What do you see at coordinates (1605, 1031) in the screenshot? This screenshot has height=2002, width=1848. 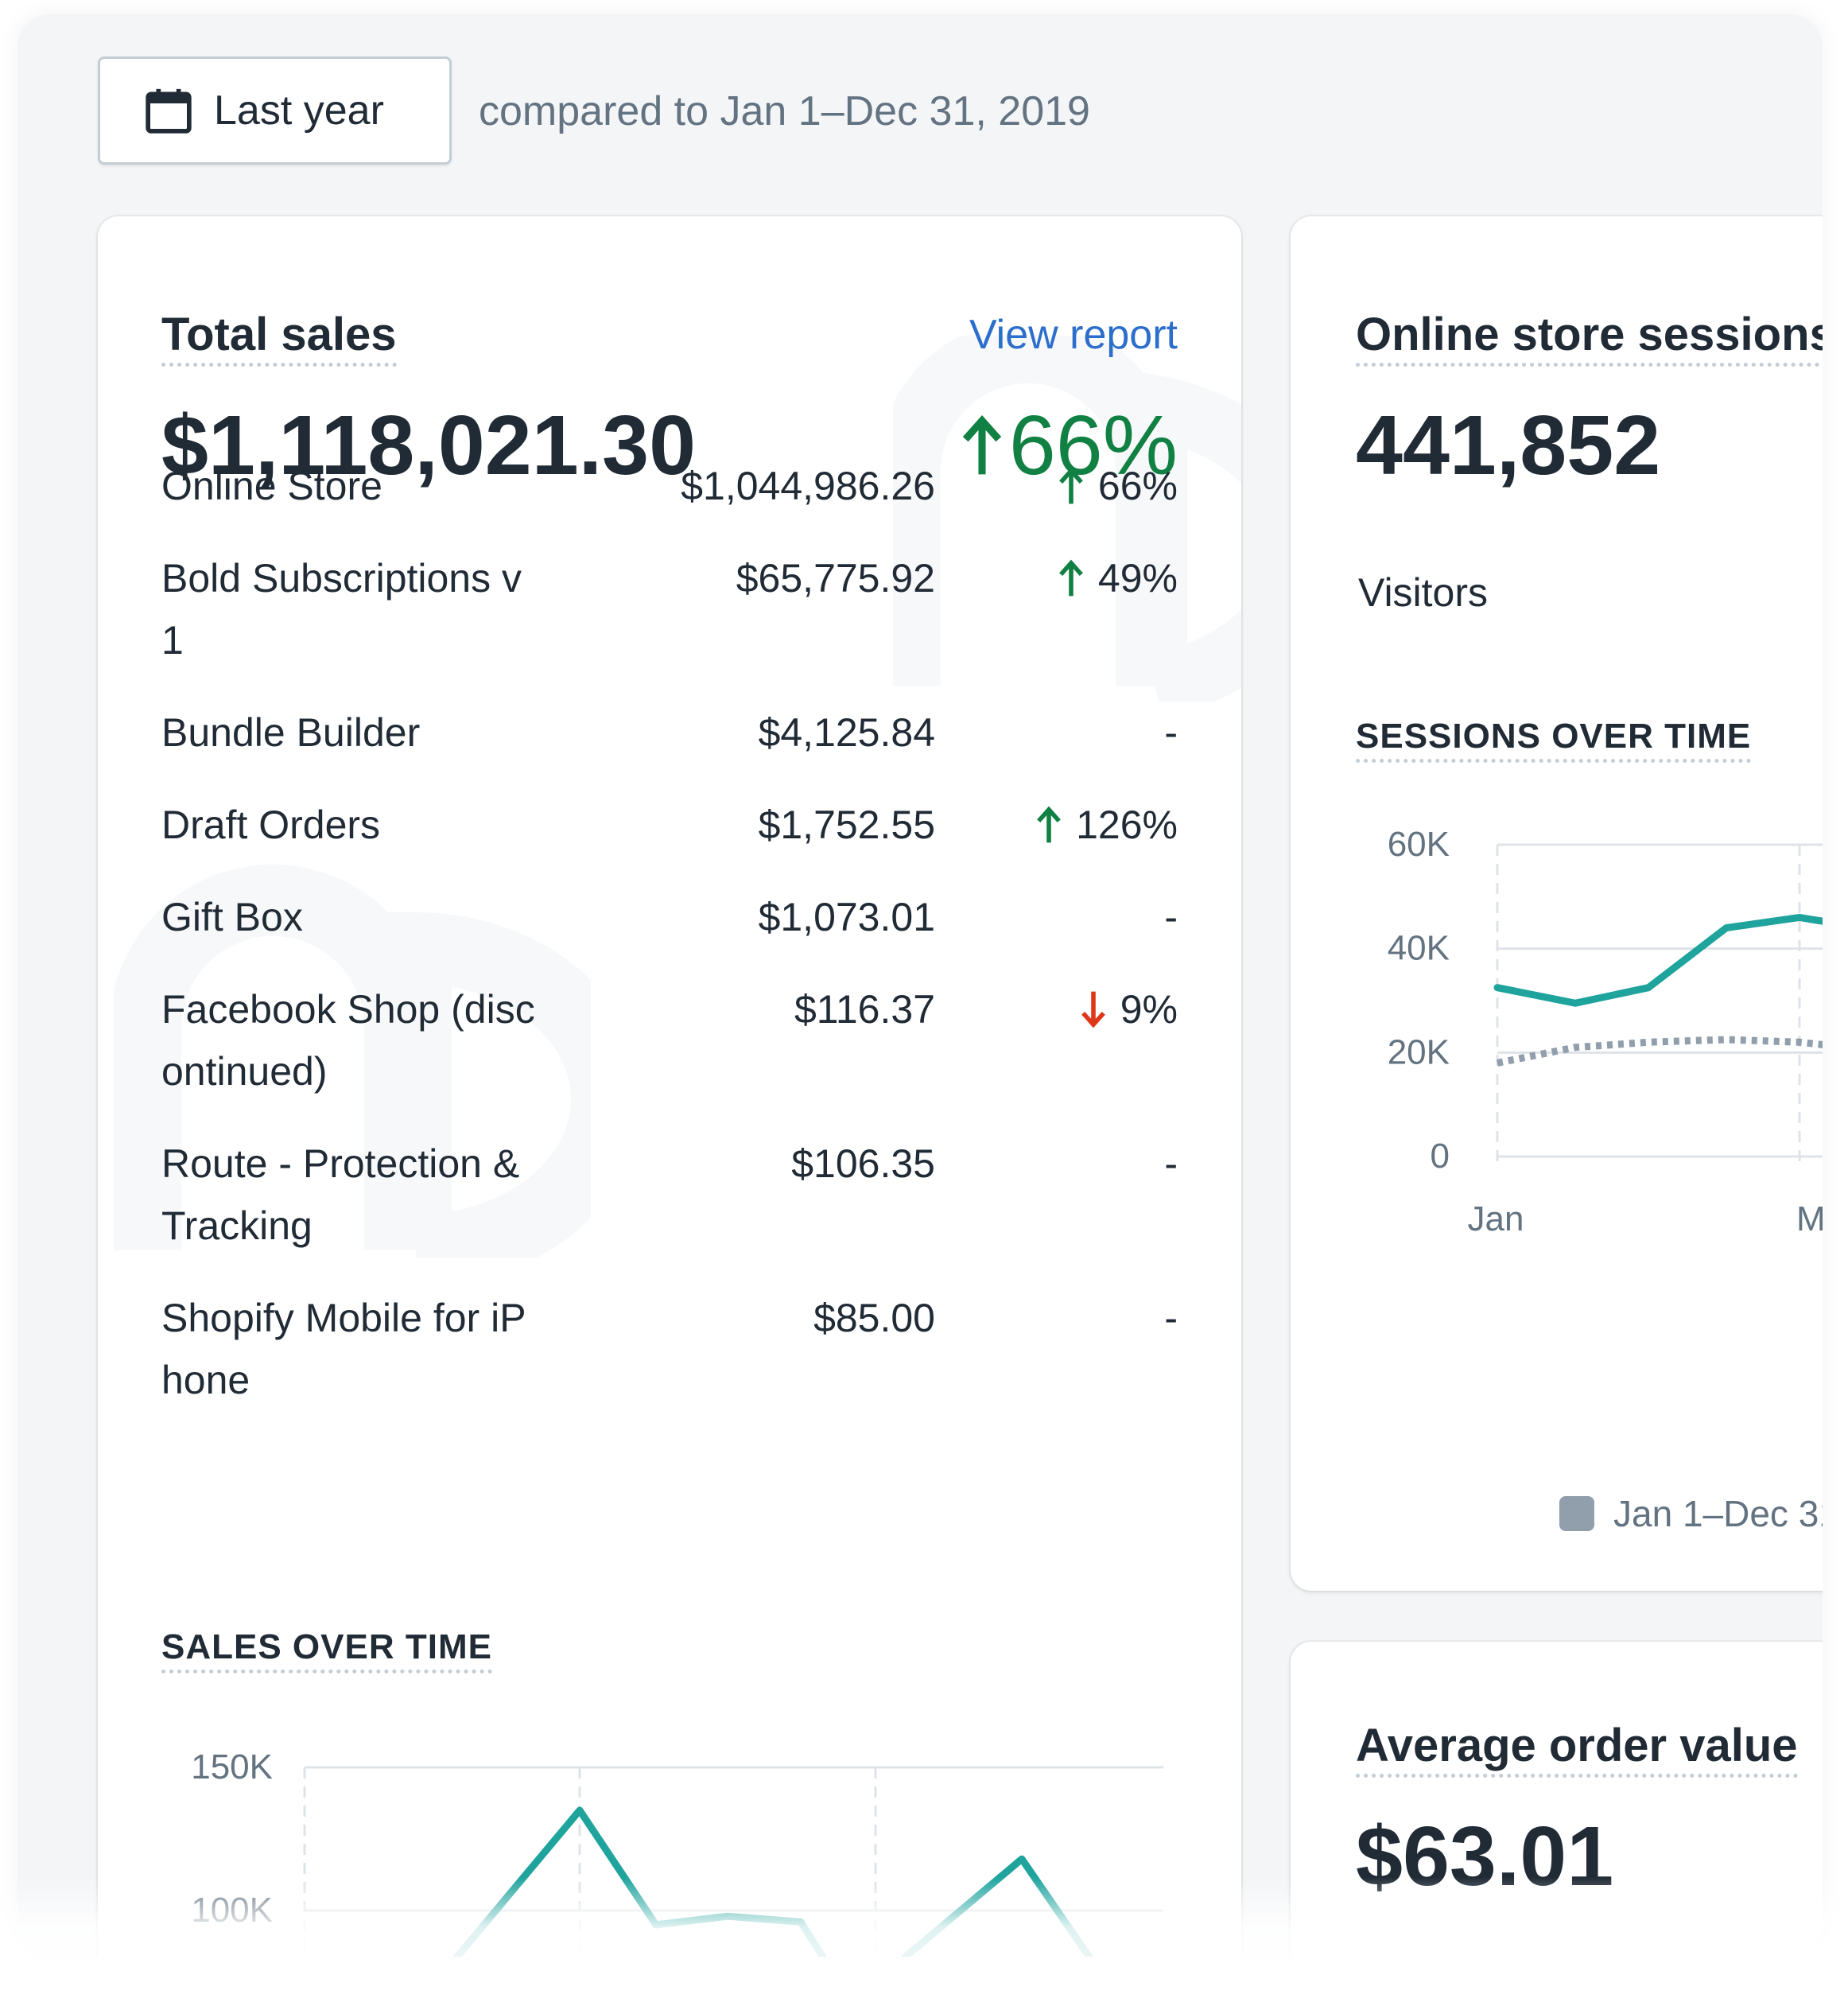 I see `sessions-over-time-chart: 60K 40K 20K 0 Jan Ma` at bounding box center [1605, 1031].